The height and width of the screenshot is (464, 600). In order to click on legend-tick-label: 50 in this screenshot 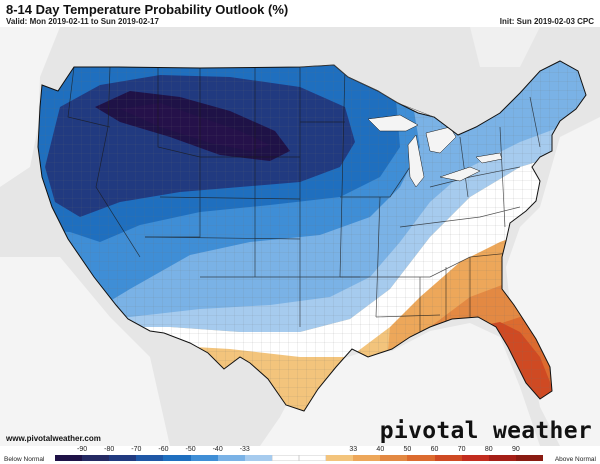, I will do `click(407, 449)`.